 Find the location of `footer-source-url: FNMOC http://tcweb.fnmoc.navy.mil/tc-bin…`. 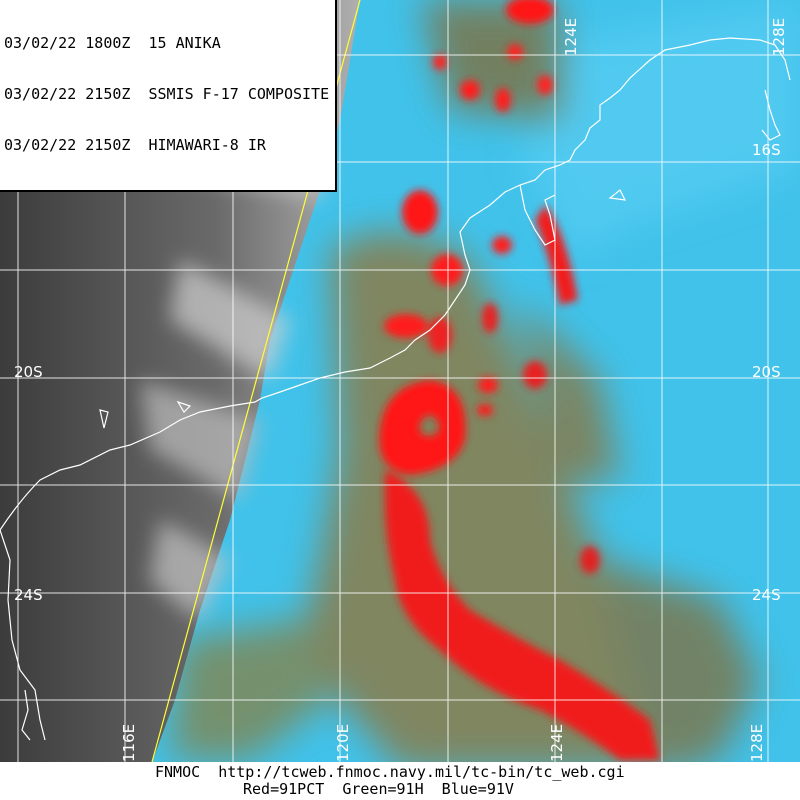

footer-source-url: FNMOC http://tcweb.fnmoc.navy.mil/tc-bin… is located at coordinates (390, 772).